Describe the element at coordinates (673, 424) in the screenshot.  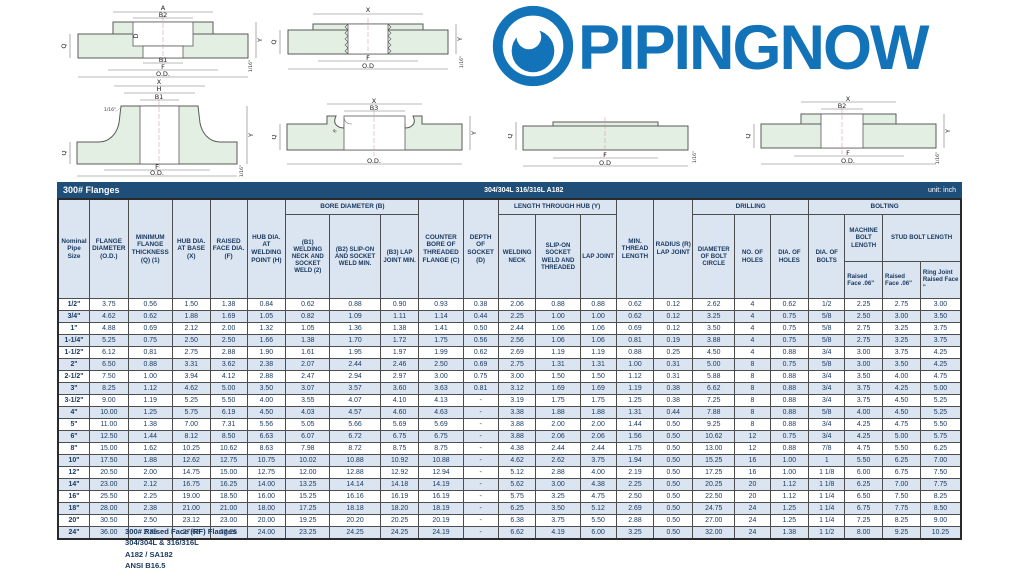
I see `value-cell: 0.50` at that location.